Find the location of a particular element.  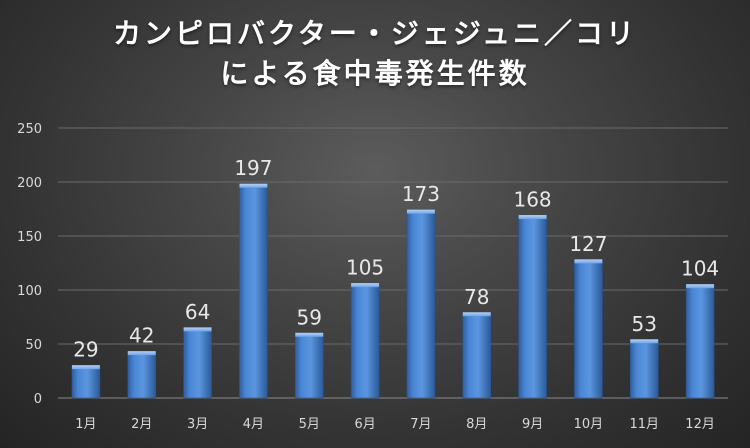

data-label: 42 is located at coordinates (141, 336).